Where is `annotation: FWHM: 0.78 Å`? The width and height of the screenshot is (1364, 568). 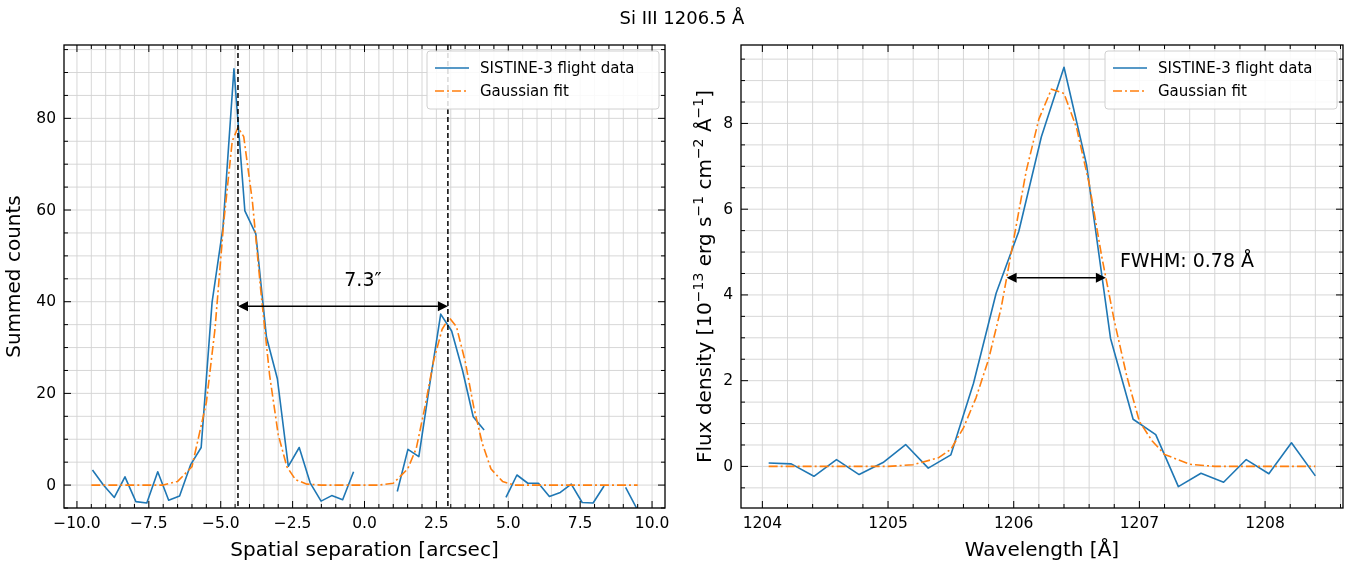
annotation: FWHM: 0.78 Å is located at coordinates (1187, 260).